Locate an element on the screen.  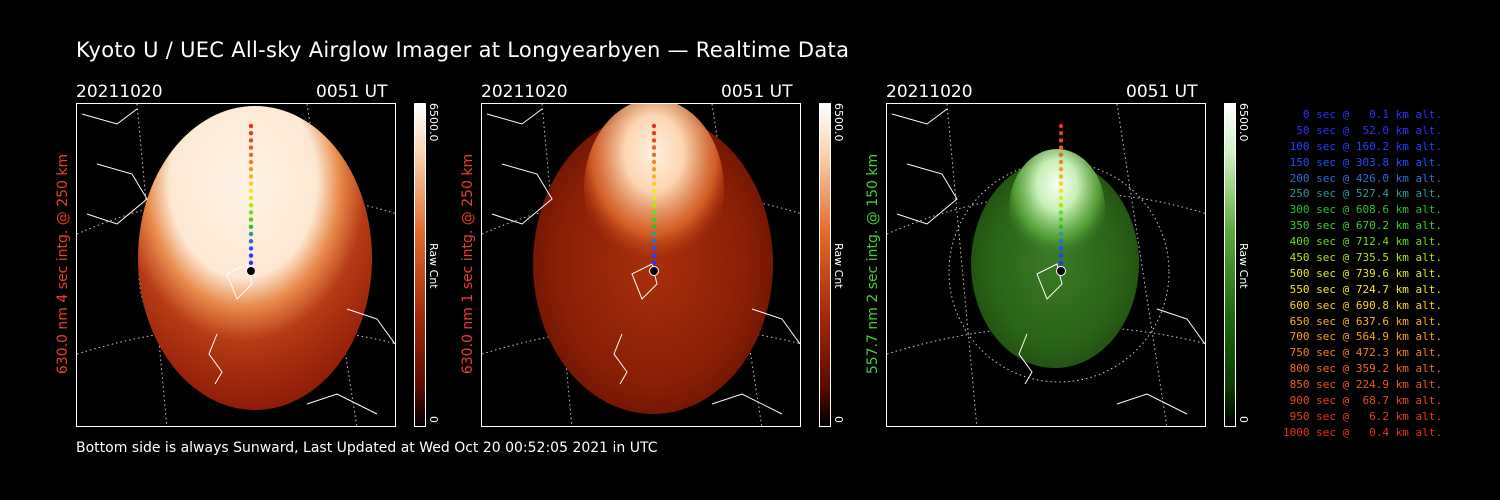
panel-3-svg is located at coordinates (1046, 265).